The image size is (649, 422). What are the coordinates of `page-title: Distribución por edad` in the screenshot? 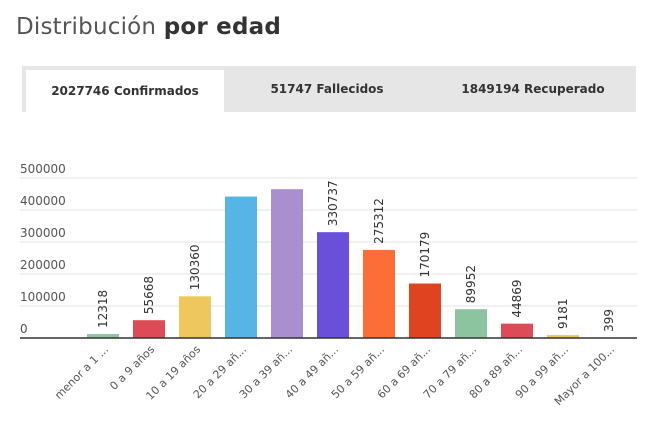 It's located at (148, 27).